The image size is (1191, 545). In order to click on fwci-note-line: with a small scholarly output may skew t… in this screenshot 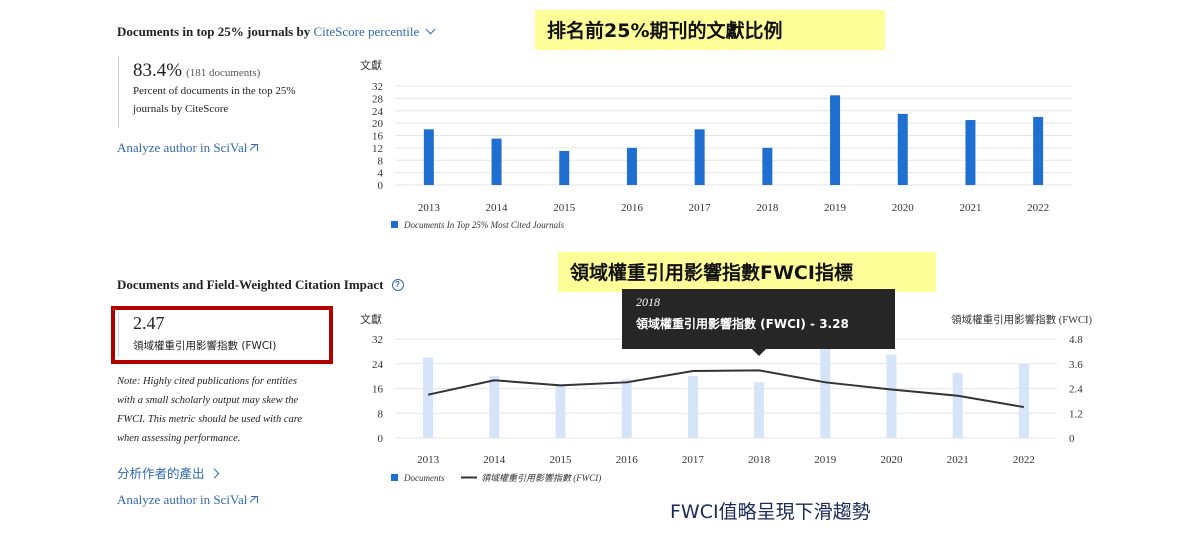, I will do `click(208, 400)`.